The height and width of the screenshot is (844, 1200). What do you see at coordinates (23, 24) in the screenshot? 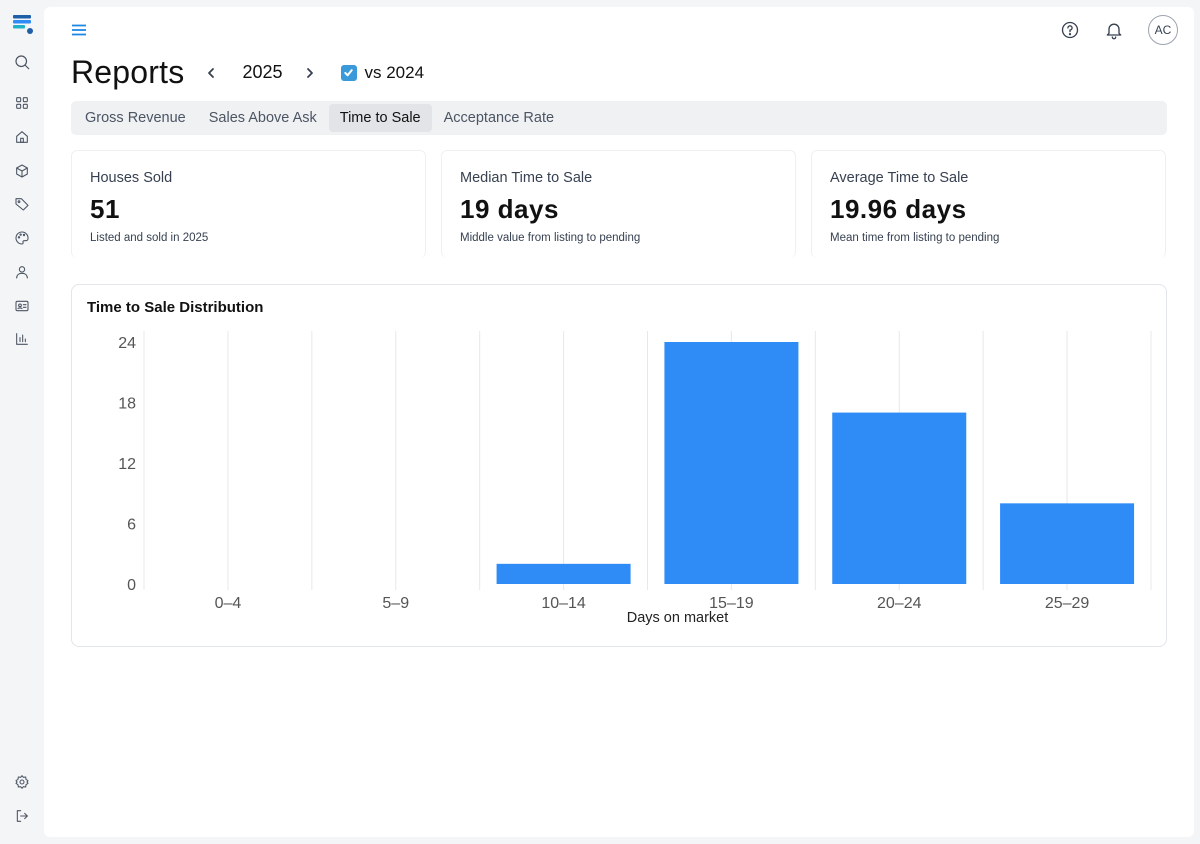
I see `brand-logo-icon` at bounding box center [23, 24].